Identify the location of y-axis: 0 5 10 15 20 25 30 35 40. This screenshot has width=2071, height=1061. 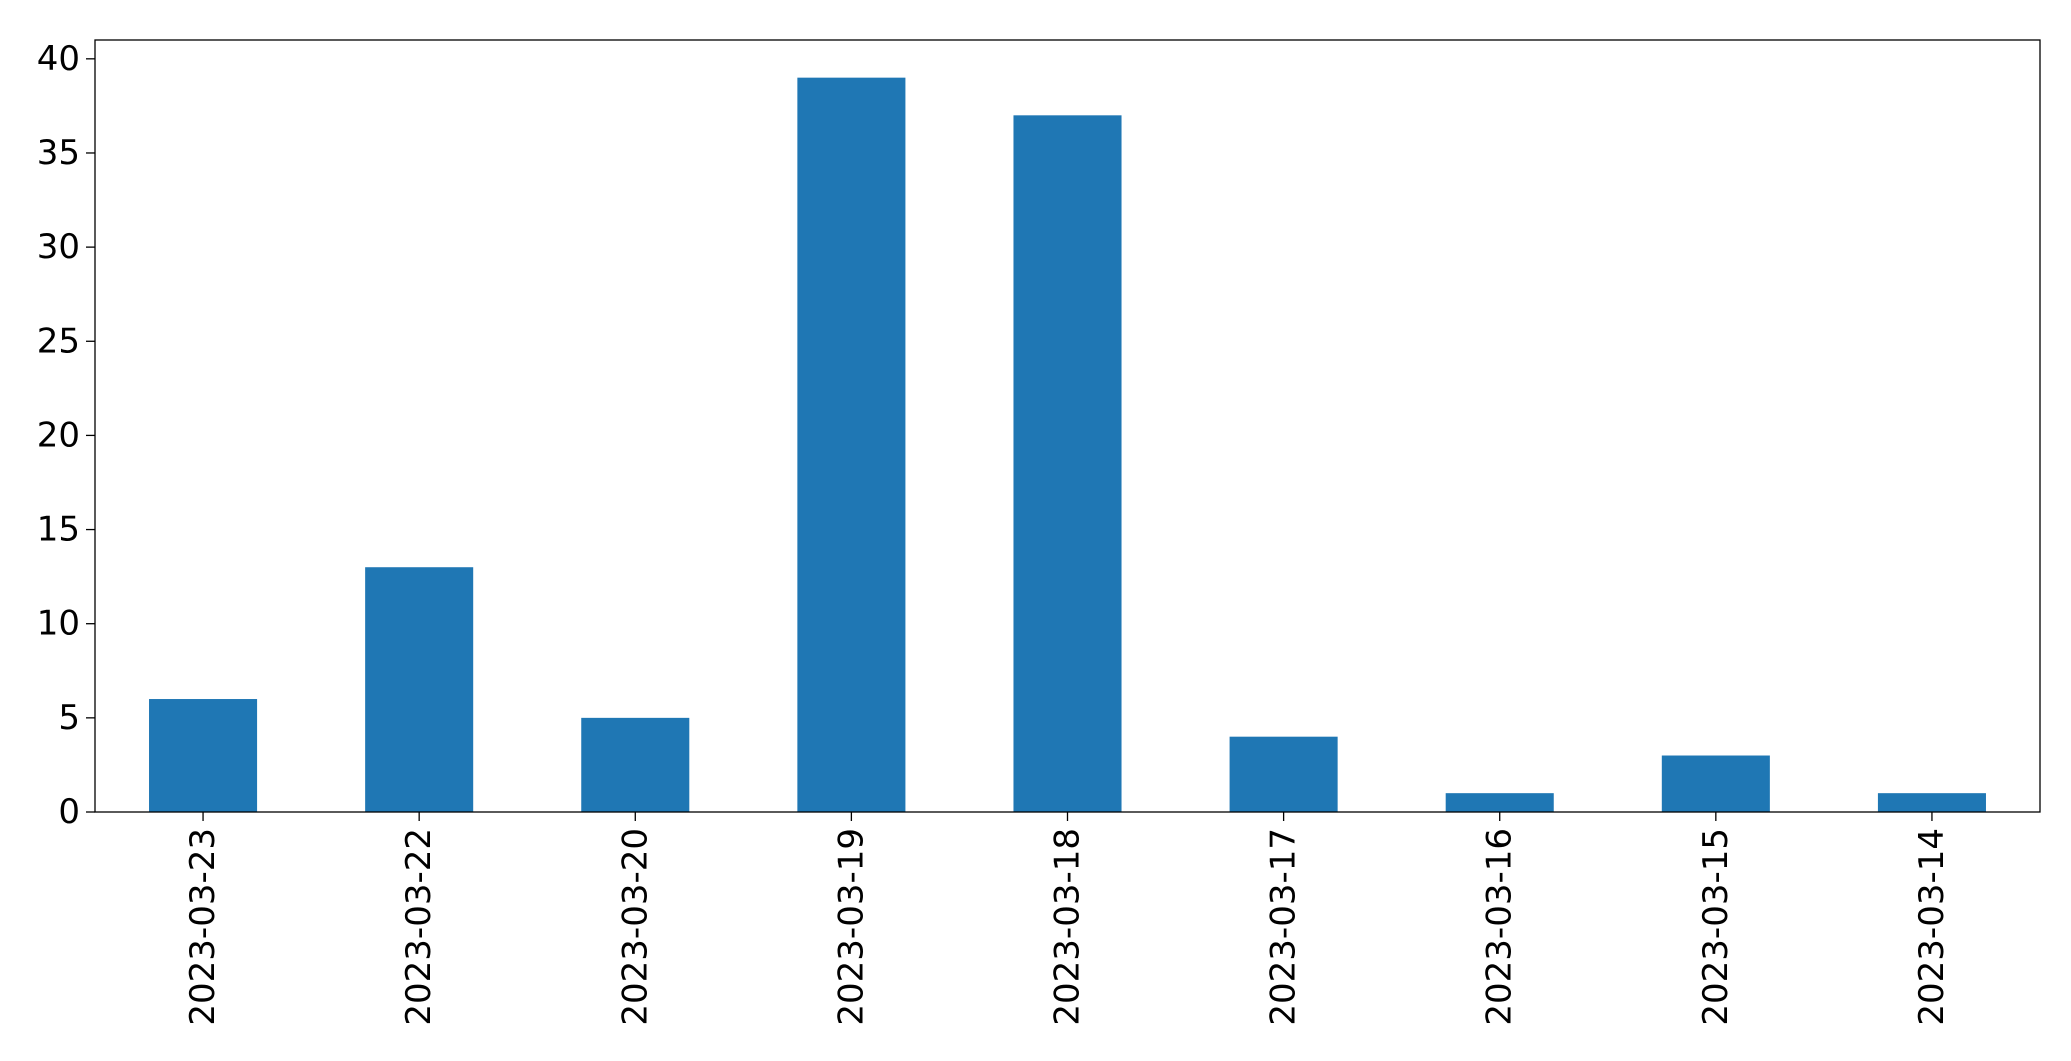
(66, 435).